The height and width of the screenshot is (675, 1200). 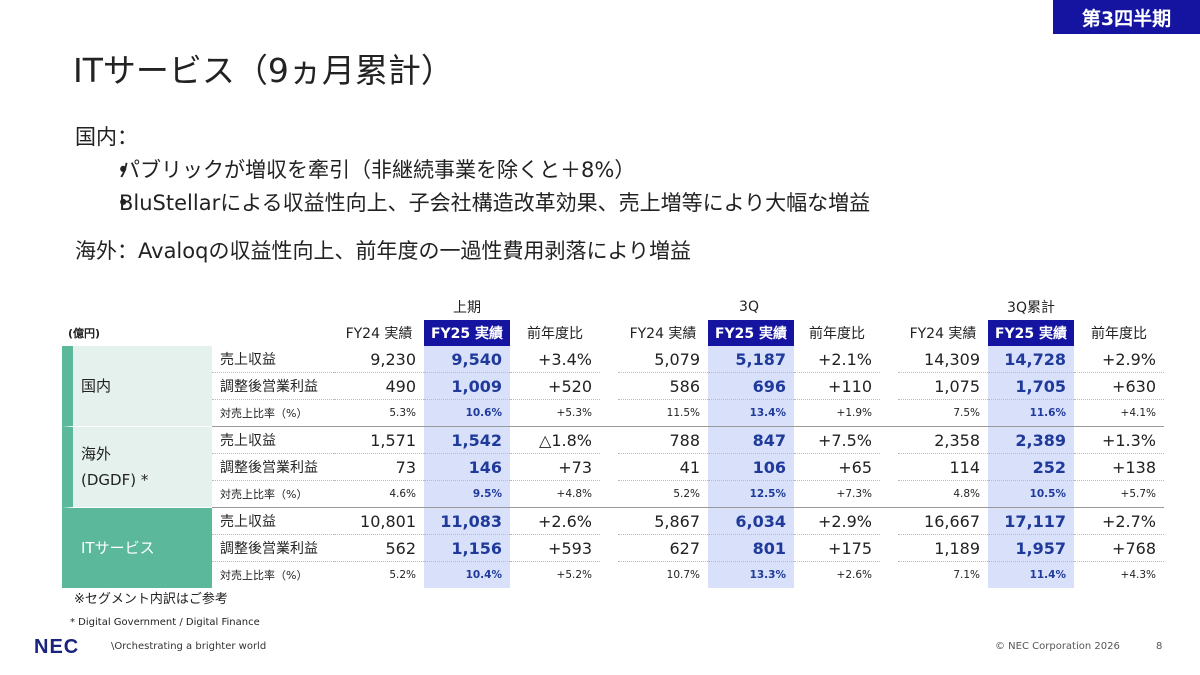 What do you see at coordinates (1119, 521) in the screenshot?
I see `value-cell: +2.7%` at bounding box center [1119, 521].